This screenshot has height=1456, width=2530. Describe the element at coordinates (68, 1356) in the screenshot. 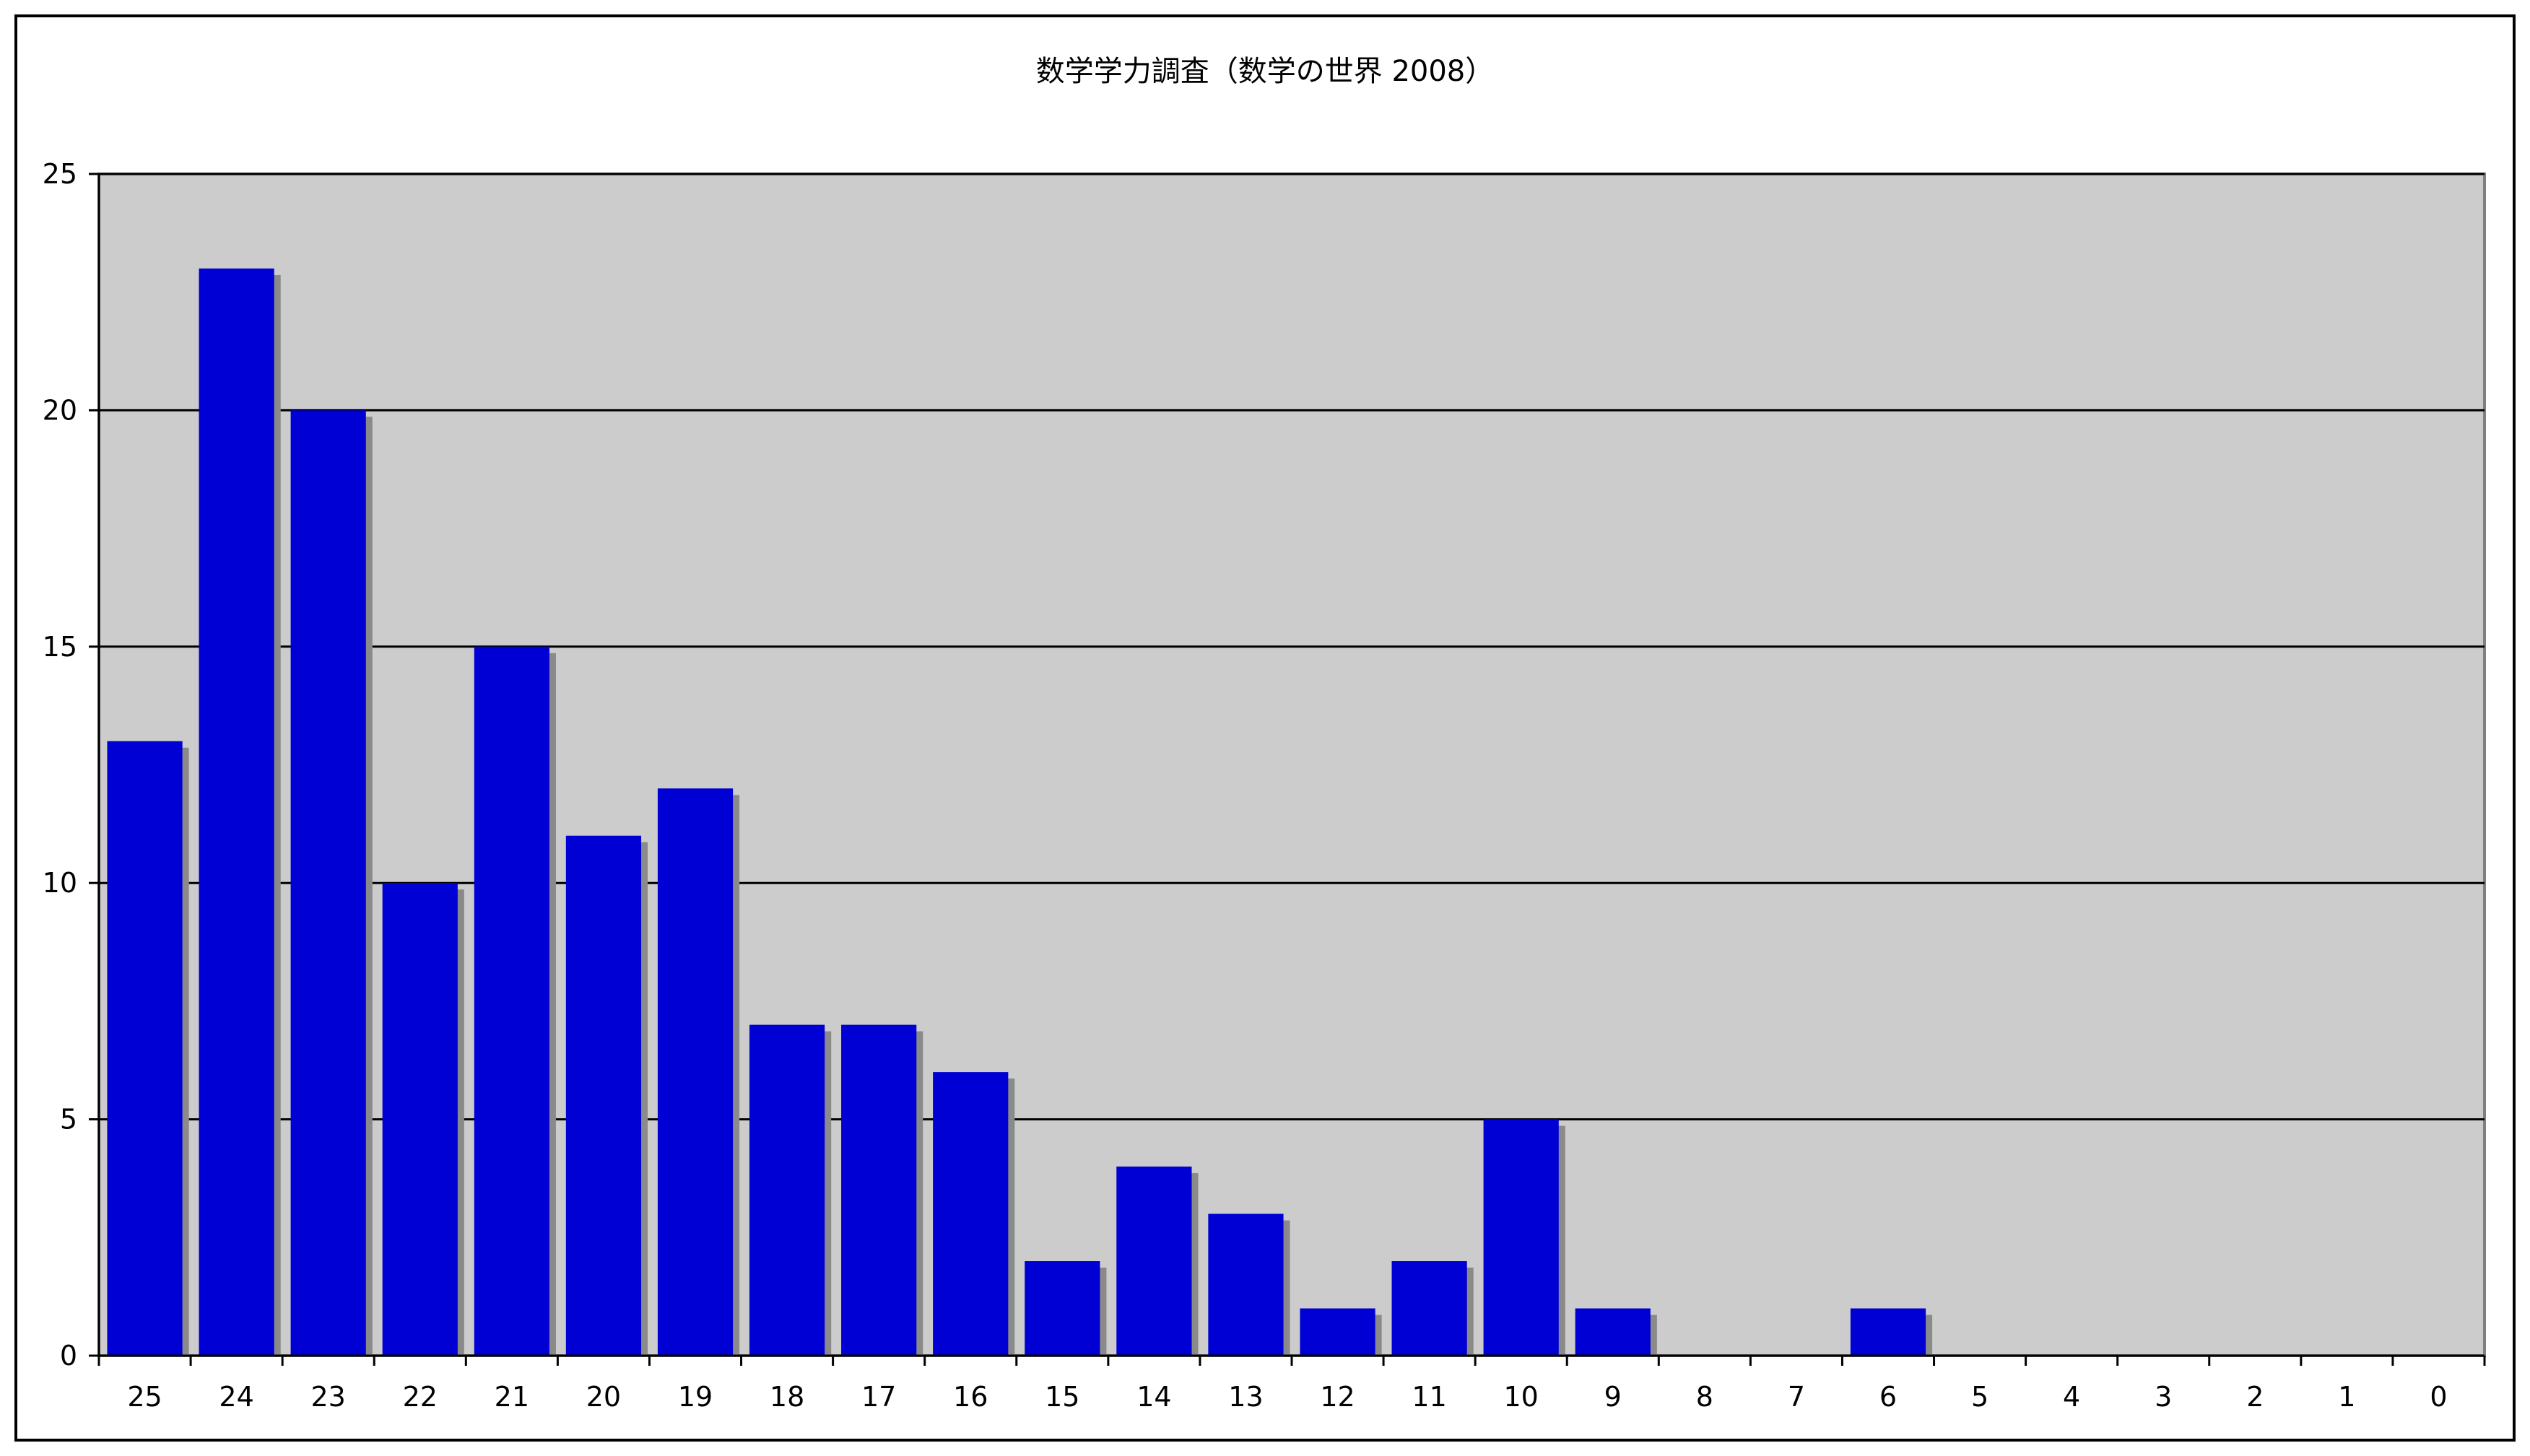

I see `y-tick-label: 0` at that location.